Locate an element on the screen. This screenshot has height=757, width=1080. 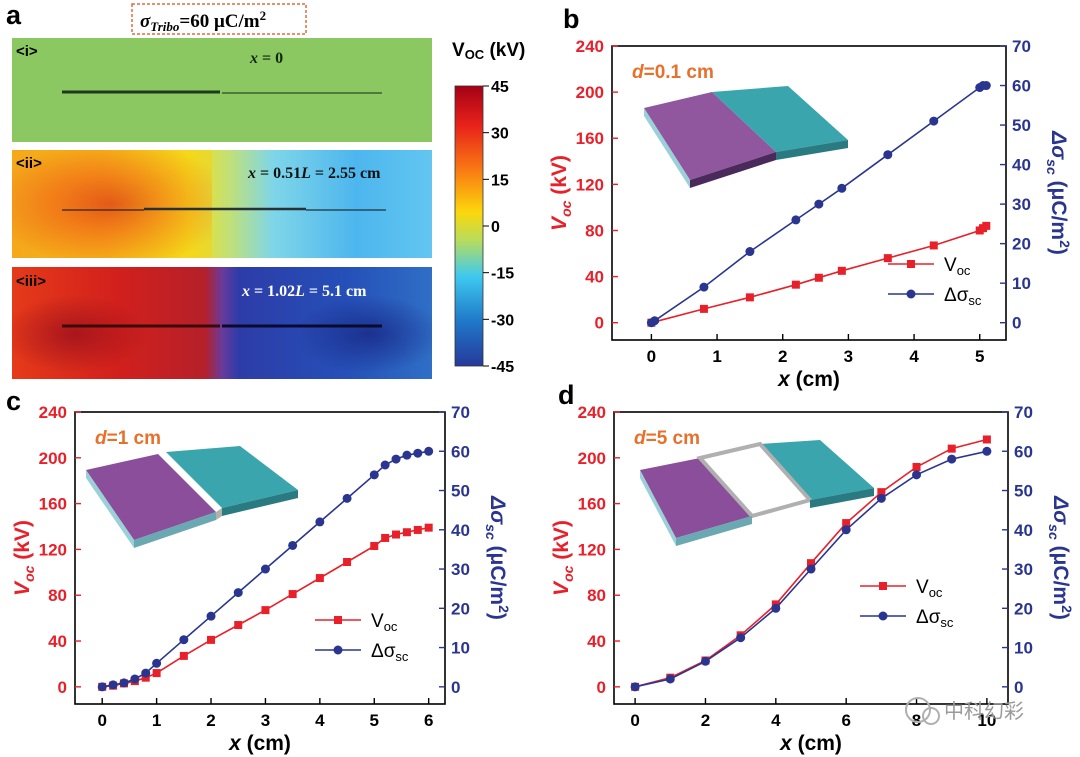
colorbar-tick-label: 45 is located at coordinates (500, 87).